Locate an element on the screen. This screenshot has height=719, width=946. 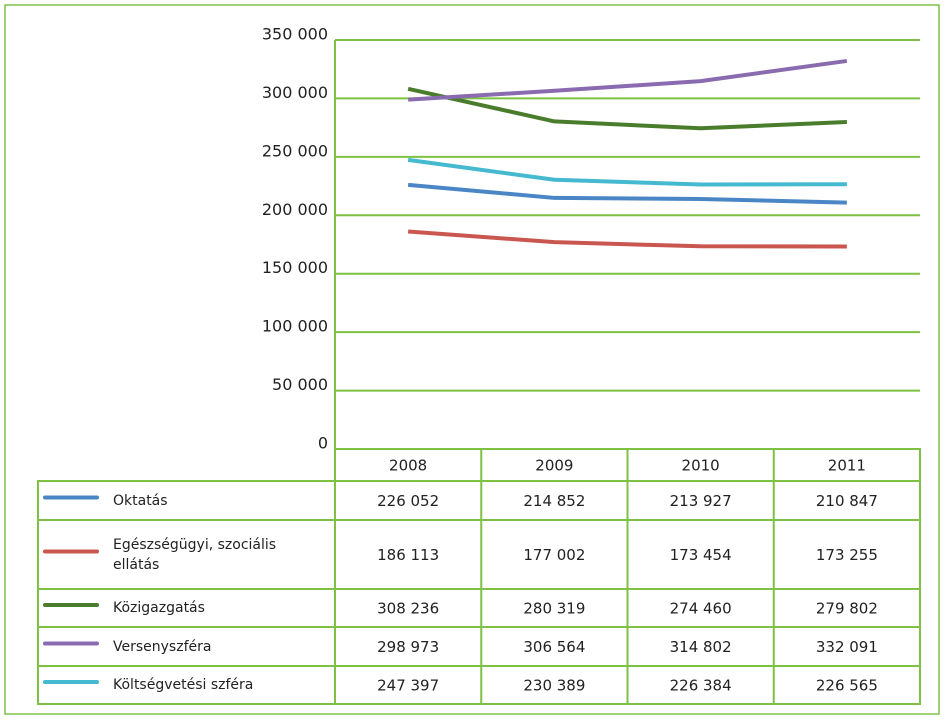
value-label: 210 847 is located at coordinates (847, 501).